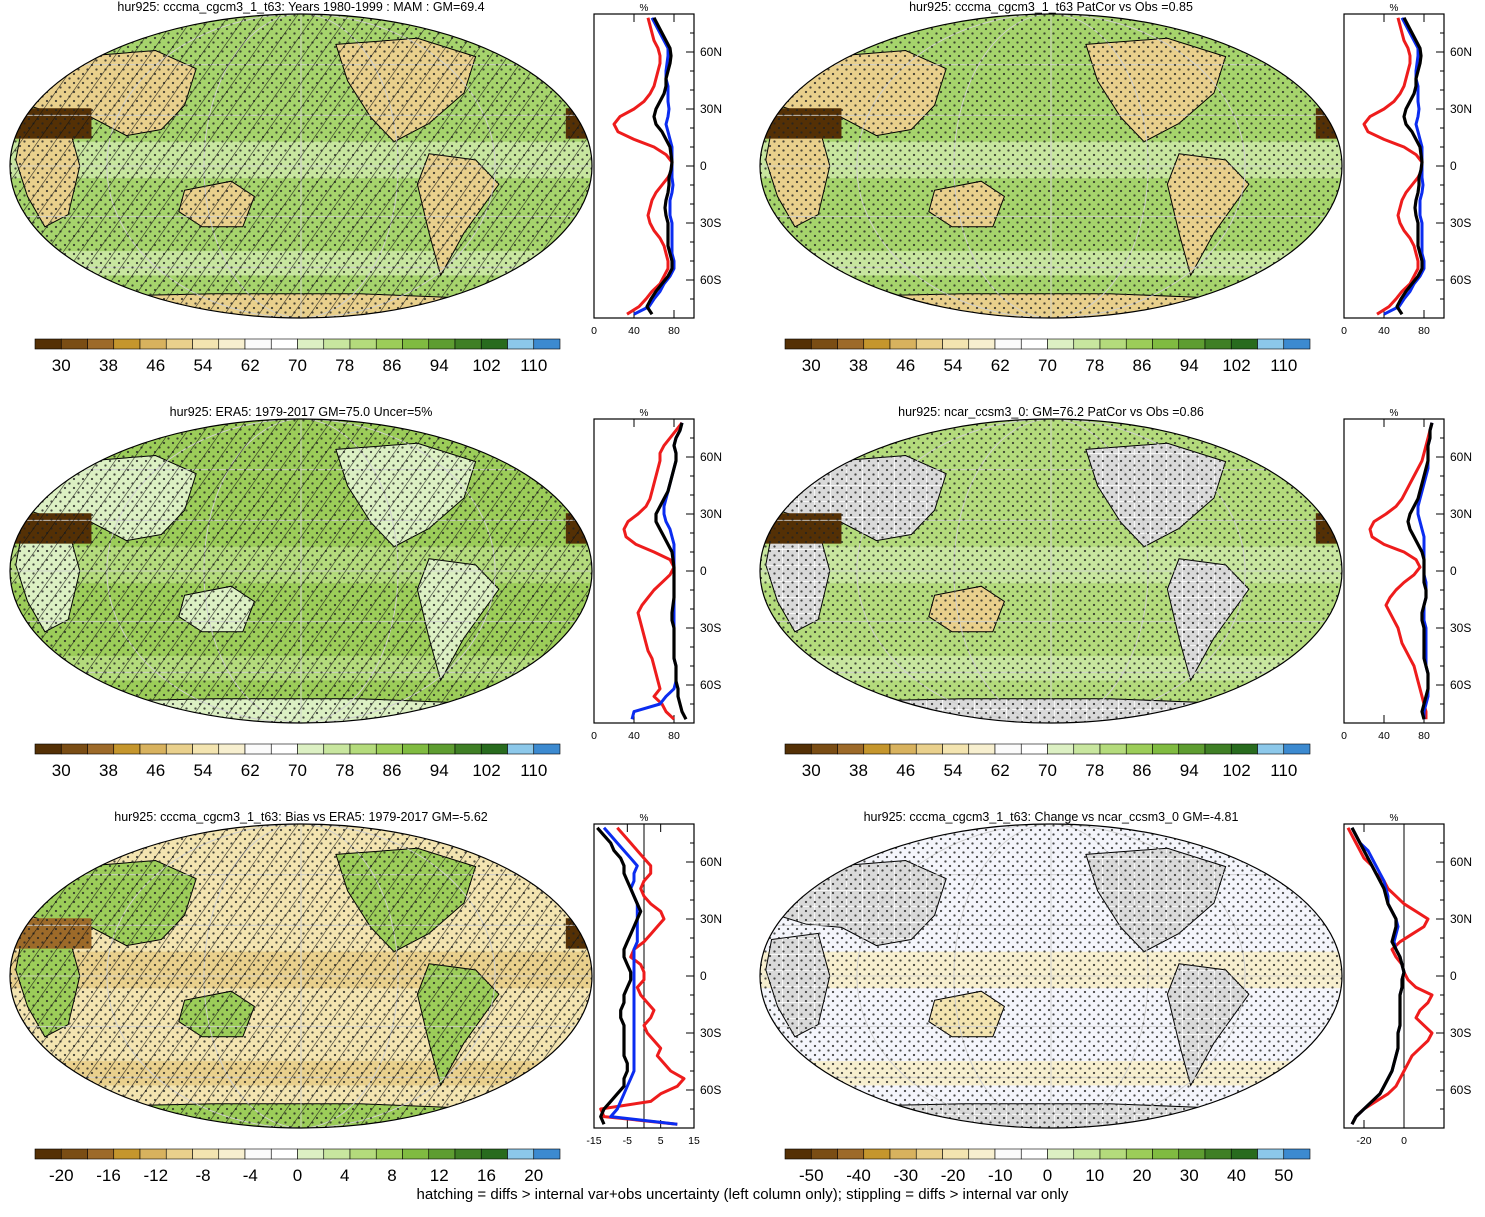 This screenshot has width=1485, height=1217. What do you see at coordinates (1051, 976) in the screenshot?
I see `stippling` at bounding box center [1051, 976].